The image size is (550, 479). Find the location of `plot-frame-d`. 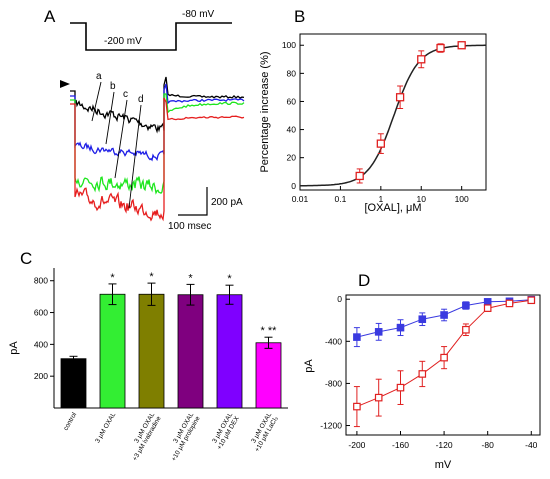

plot-frame-d is located at coordinates (443, 365).